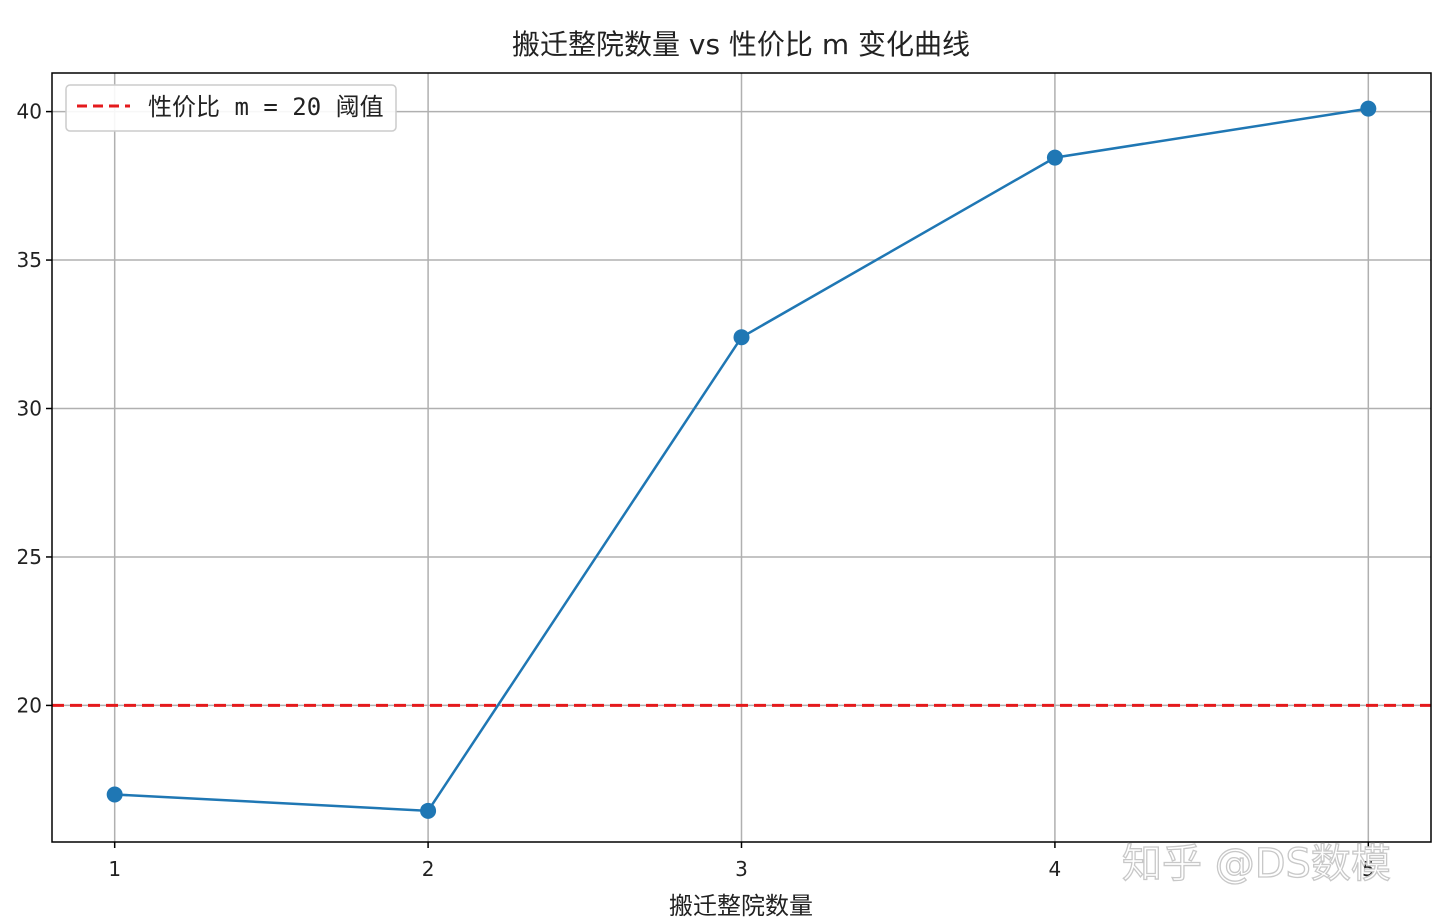 The image size is (1440, 923). I want to click on legend-box, so click(231, 108).